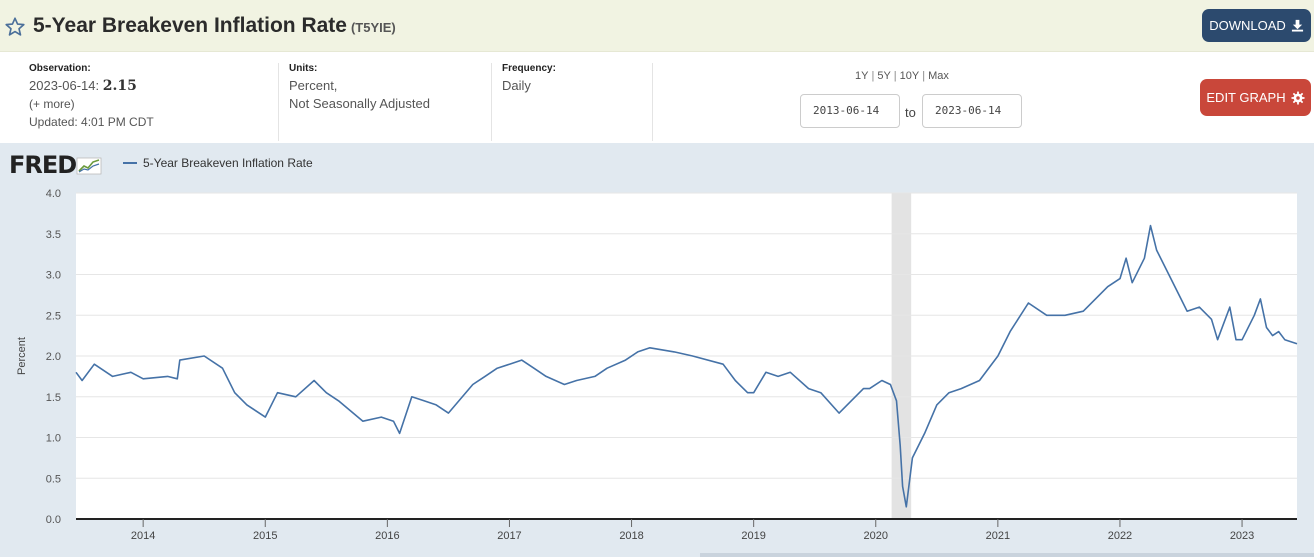  I want to click on observation-value: 2.15, so click(119, 86).